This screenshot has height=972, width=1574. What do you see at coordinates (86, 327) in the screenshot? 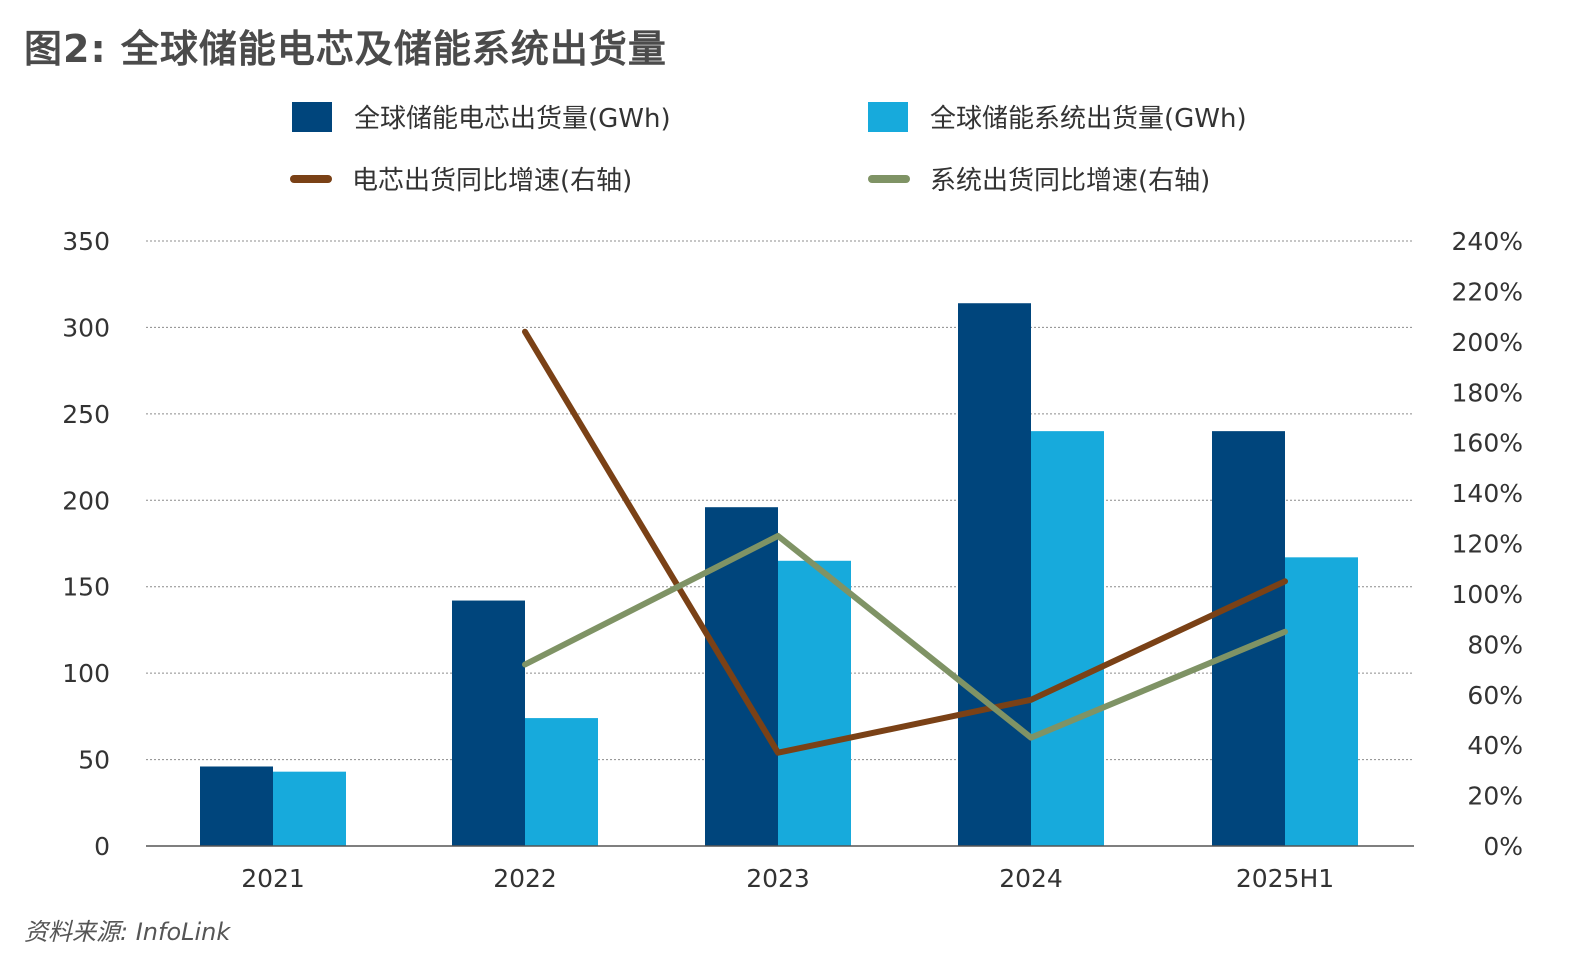
I see `y-left-tick-label: 300` at bounding box center [86, 327].